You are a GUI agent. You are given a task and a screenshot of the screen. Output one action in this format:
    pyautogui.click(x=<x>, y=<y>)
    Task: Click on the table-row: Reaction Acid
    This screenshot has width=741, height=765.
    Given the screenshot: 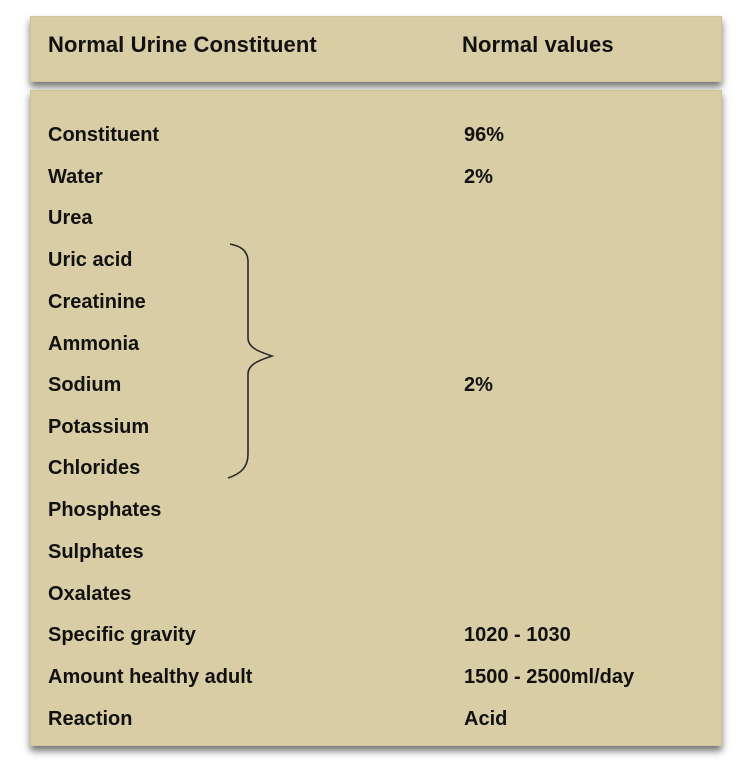 What is the action you would take?
    pyautogui.click(x=370, y=719)
    